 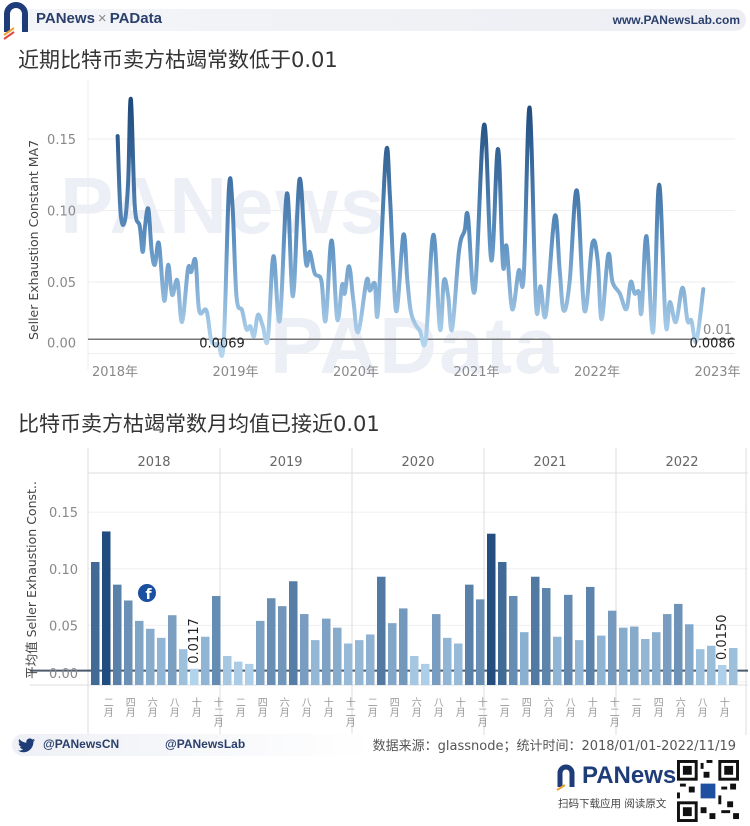 I want to click on brand-title: PANews × PAData, so click(x=99, y=18).